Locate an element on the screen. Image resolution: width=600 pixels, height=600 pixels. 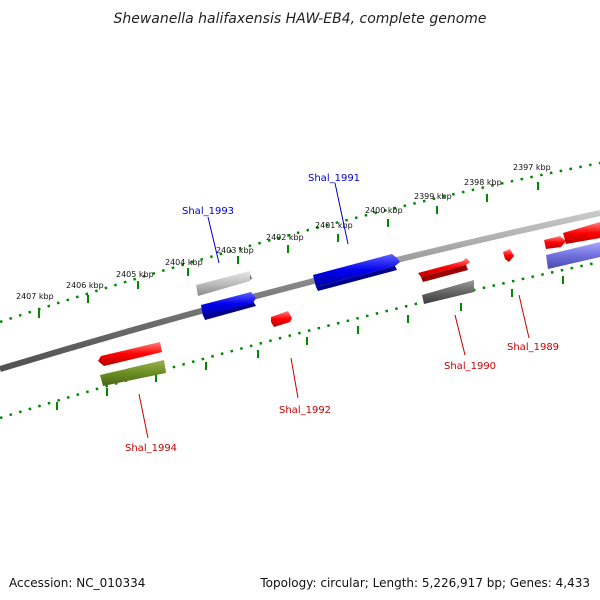
gene-label-shal-1991: Shal_1991 is located at coordinates (334, 178).